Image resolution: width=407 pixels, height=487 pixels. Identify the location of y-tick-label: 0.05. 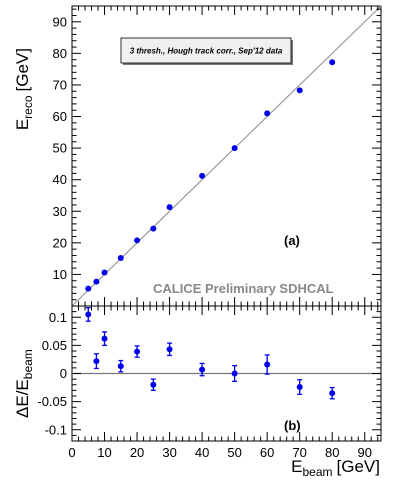
(54, 345).